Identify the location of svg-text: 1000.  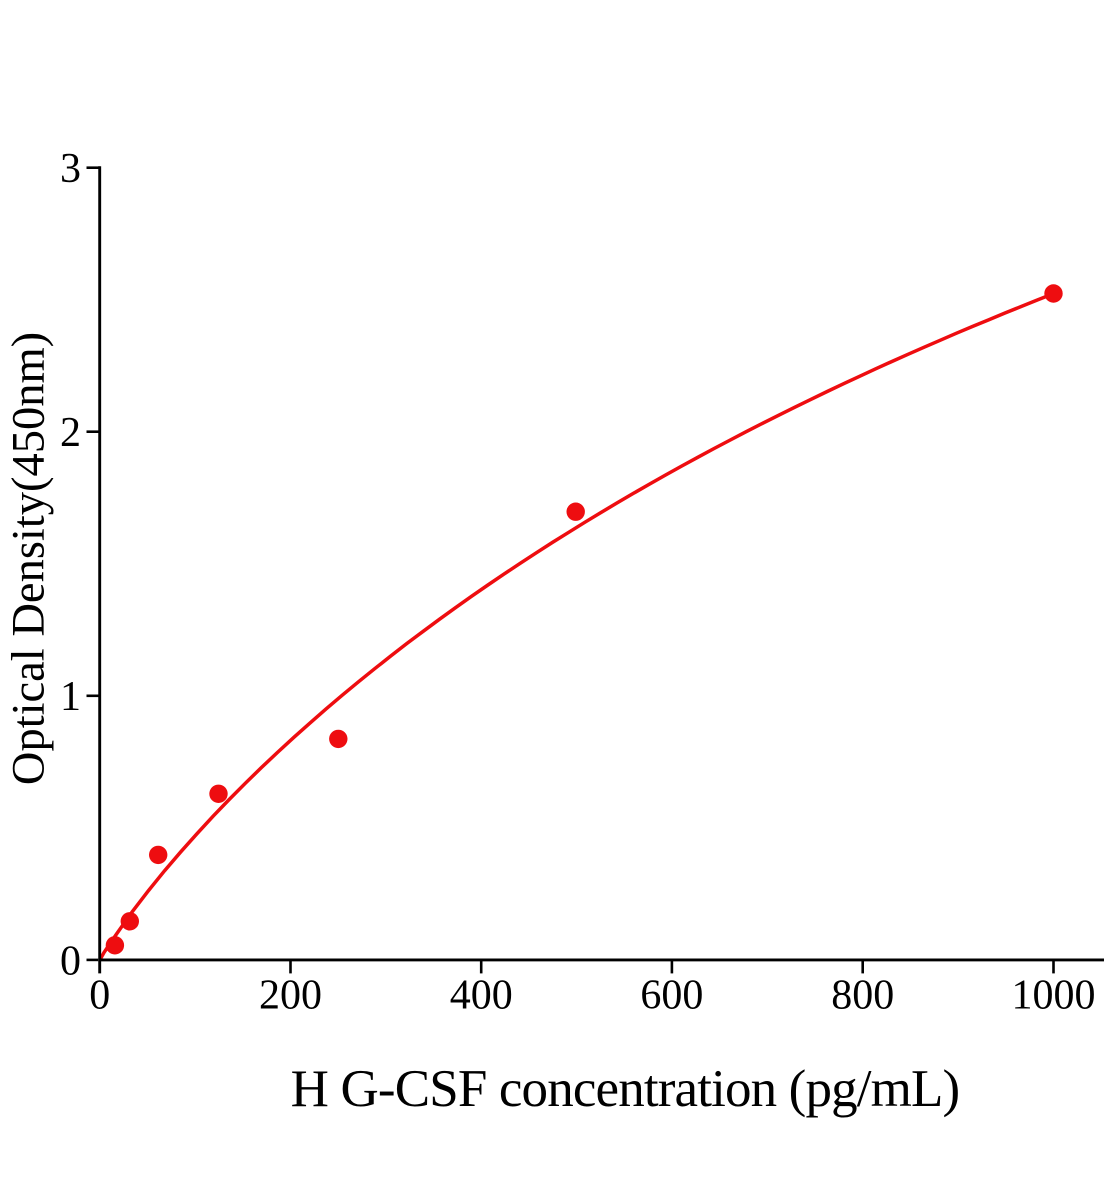
(1054, 995).